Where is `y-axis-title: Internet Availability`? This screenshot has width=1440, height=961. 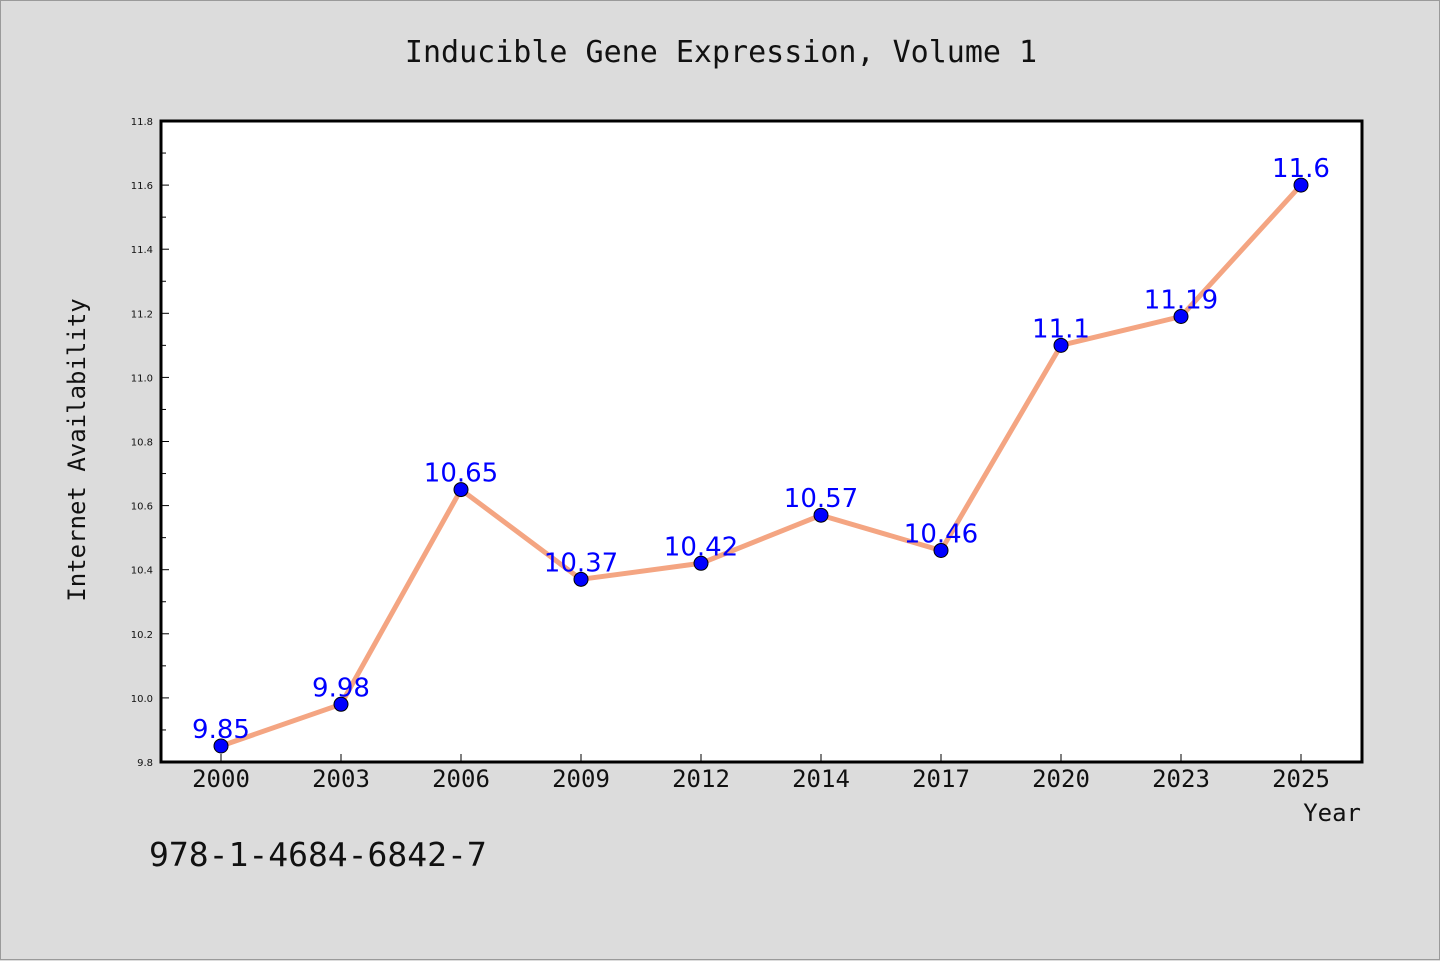 y-axis-title: Internet Availability is located at coordinates (77, 449).